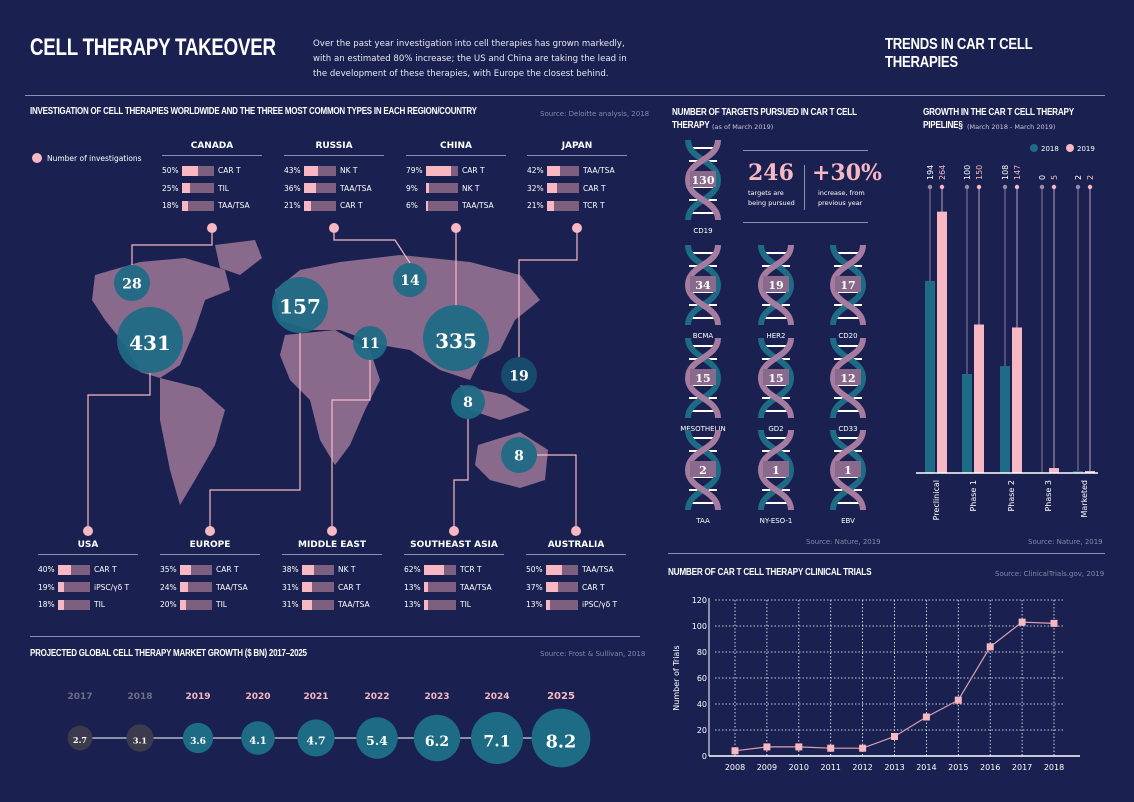  I want to click on market-year: 2021, so click(315, 697).